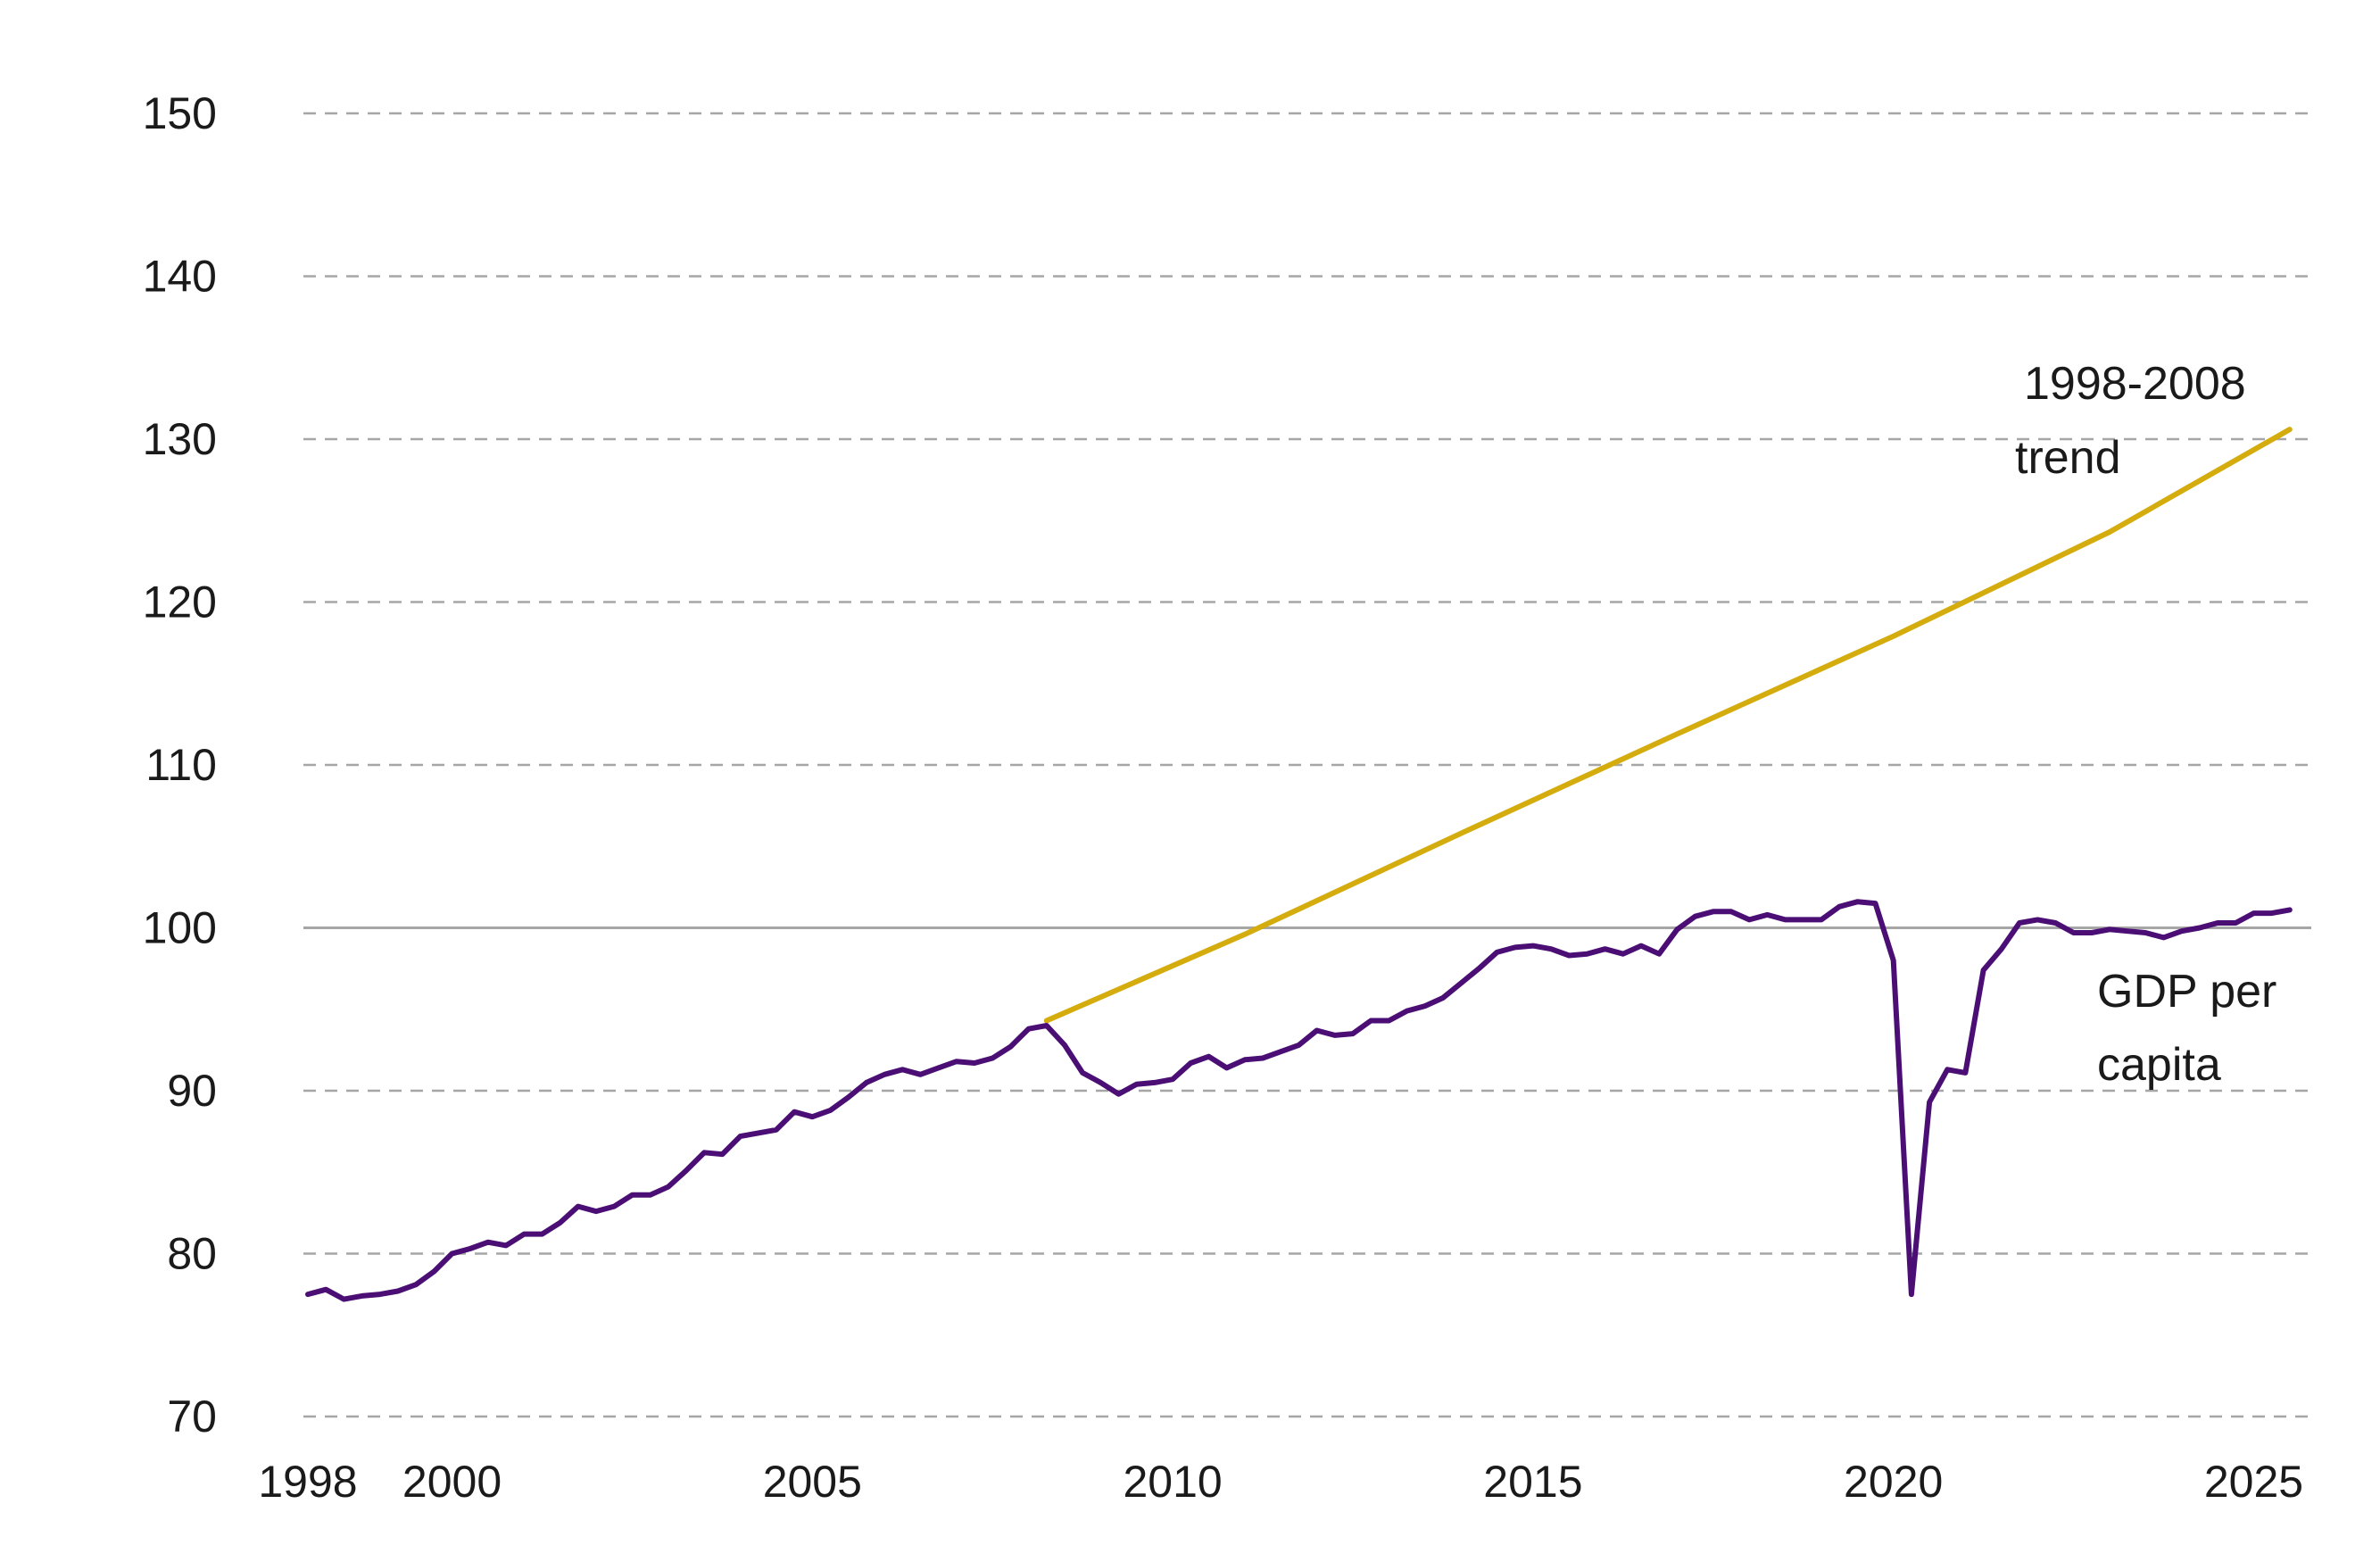  What do you see at coordinates (180, 602) in the screenshot?
I see `y-tick-label: 120` at bounding box center [180, 602].